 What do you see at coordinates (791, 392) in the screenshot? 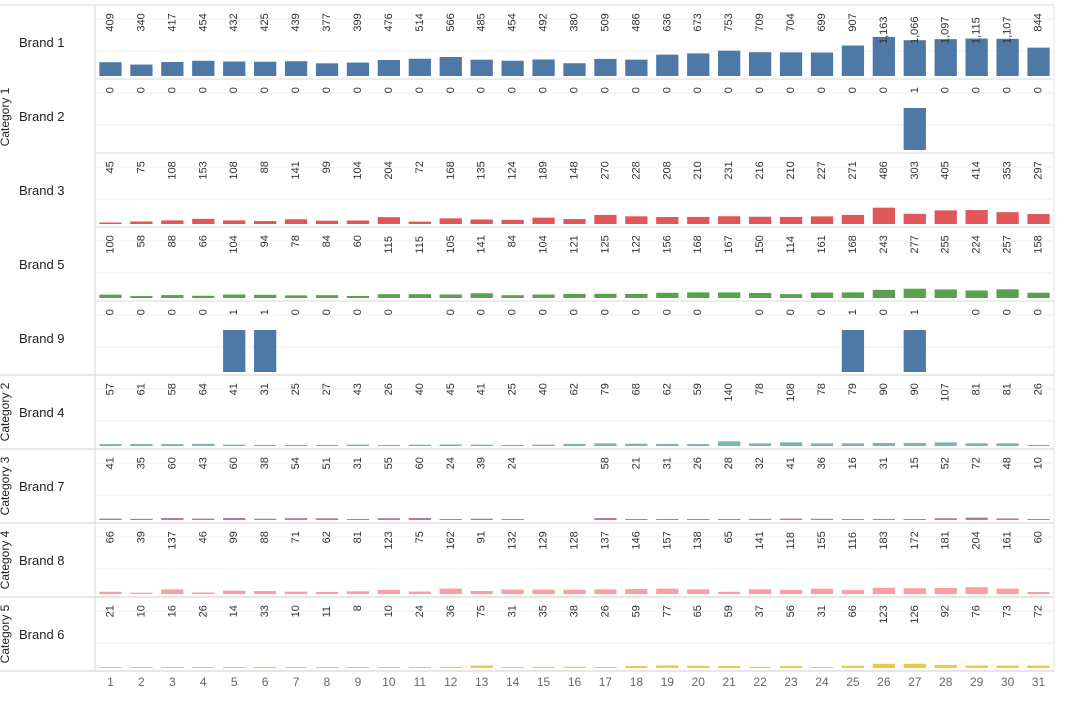
I see `data-label-brand-4-23: 108` at bounding box center [791, 392].